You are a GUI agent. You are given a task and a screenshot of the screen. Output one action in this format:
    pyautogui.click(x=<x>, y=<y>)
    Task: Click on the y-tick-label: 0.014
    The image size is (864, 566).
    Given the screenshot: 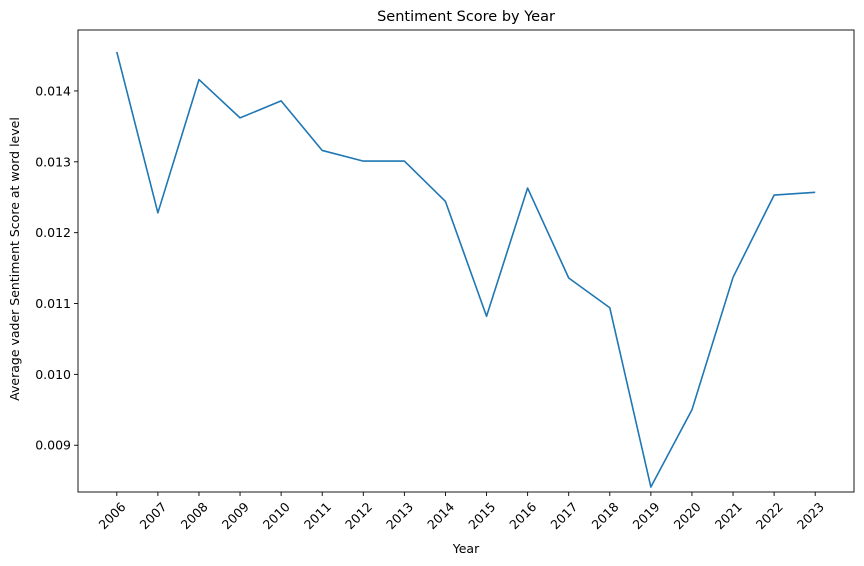 What is the action you would take?
    pyautogui.click(x=53, y=90)
    